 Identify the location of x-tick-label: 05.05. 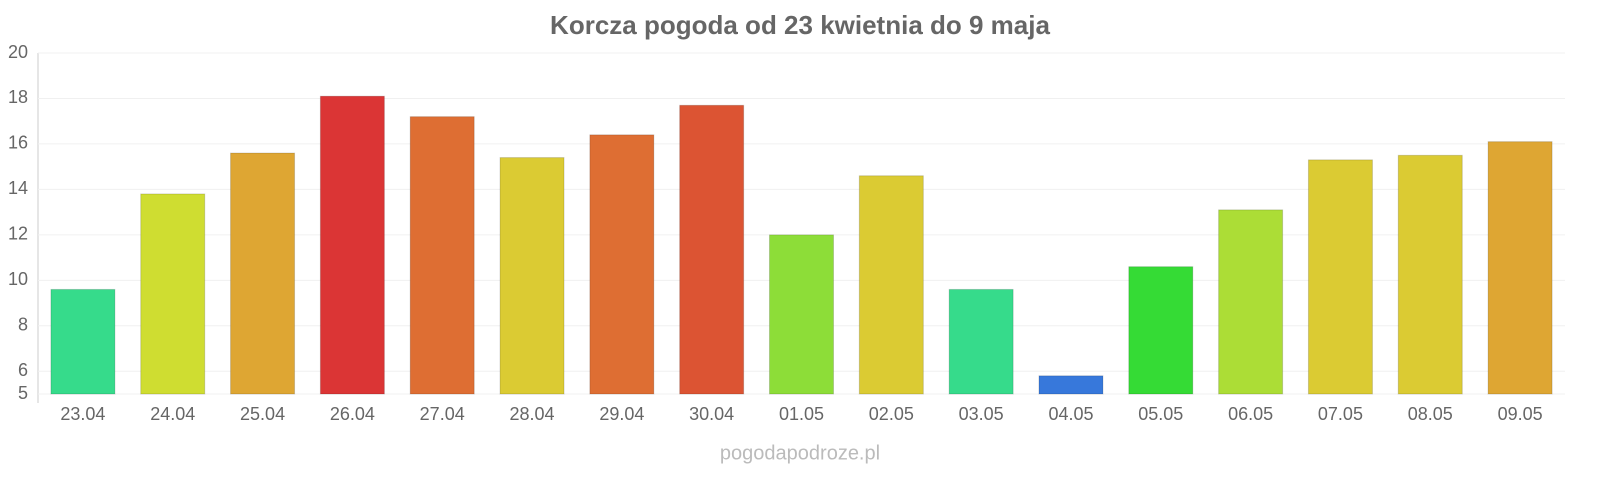
(1160, 414).